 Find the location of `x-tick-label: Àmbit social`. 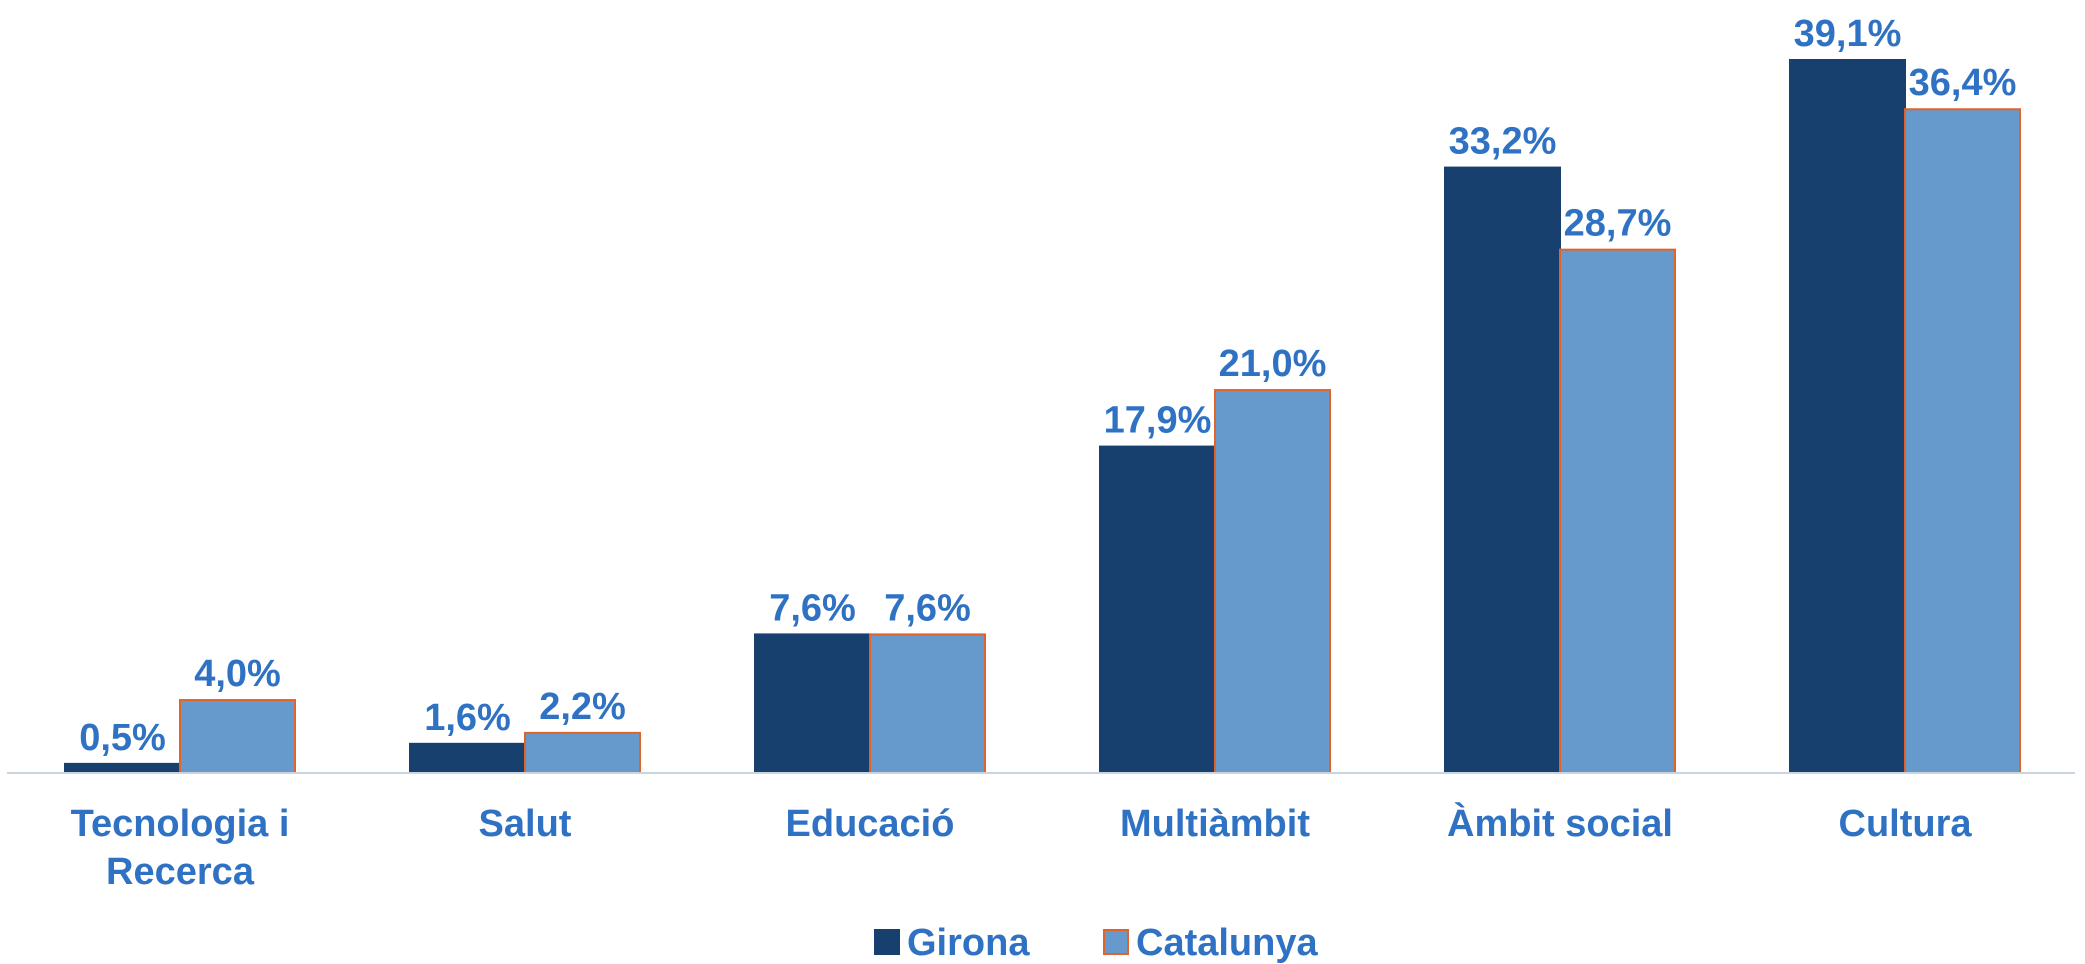

x-tick-label: Àmbit social is located at coordinates (1560, 824).